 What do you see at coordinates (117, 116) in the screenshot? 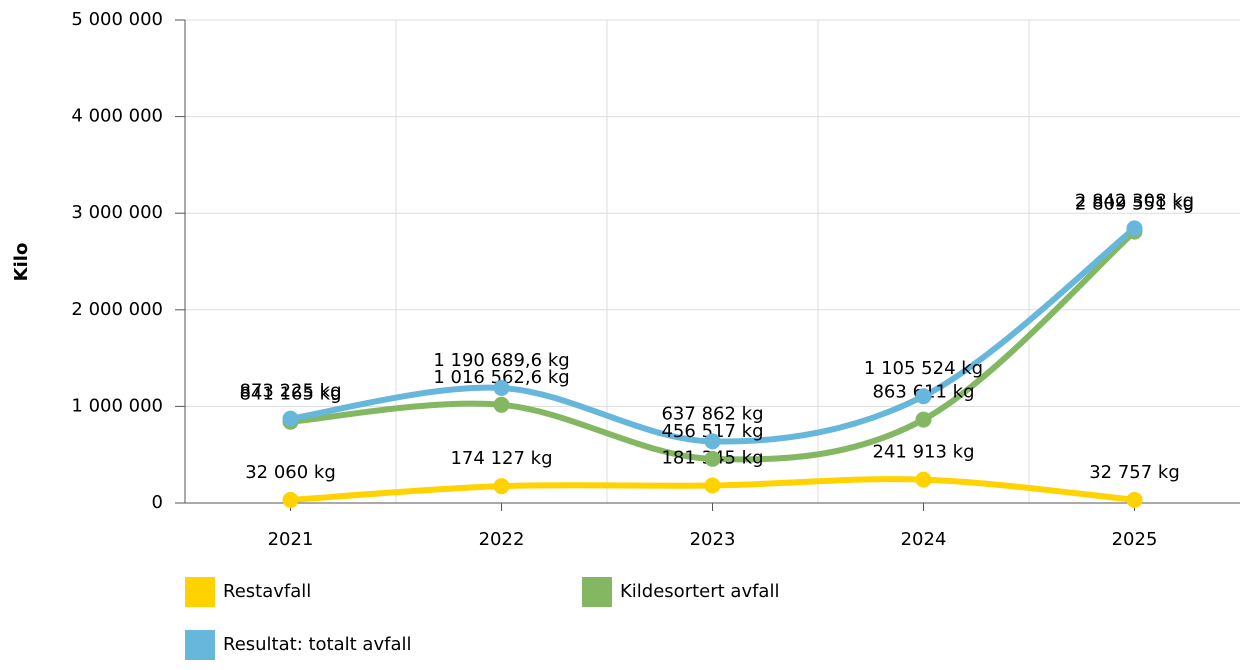
I see `y-tick-label: 4 000 000` at bounding box center [117, 116].